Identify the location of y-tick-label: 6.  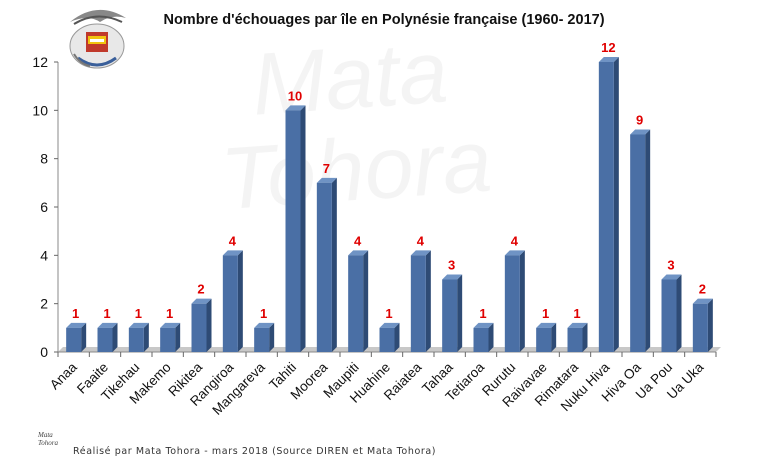
(44, 207).